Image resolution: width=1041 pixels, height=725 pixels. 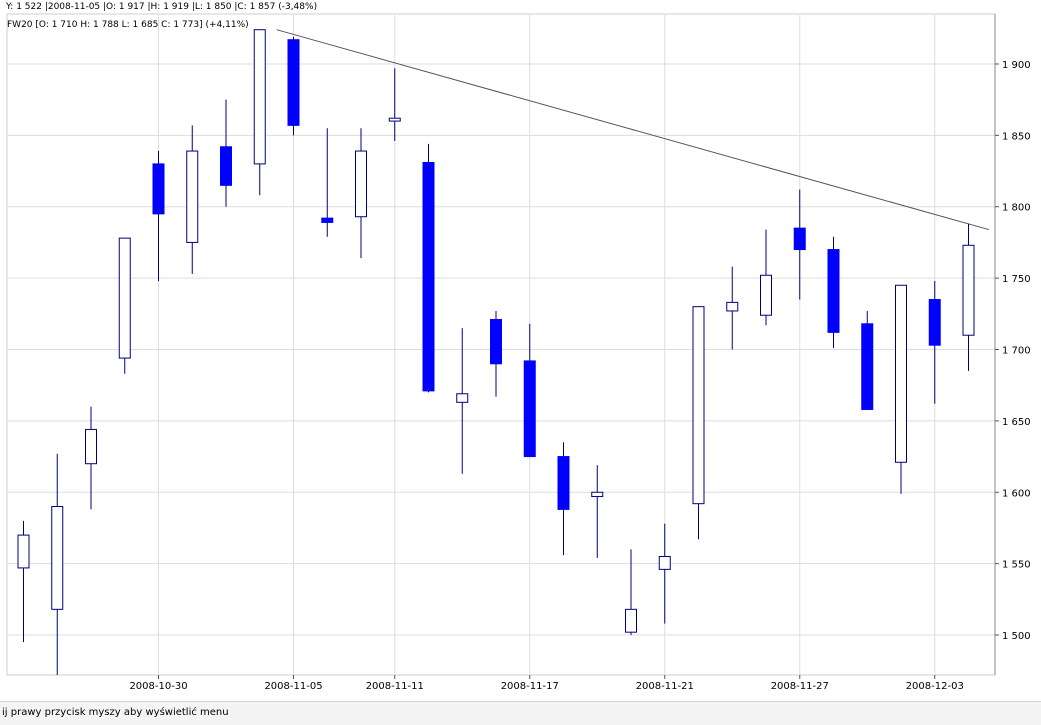 What do you see at coordinates (1016, 422) in the screenshot?
I see `y-tick-label: 1 650` at bounding box center [1016, 422].